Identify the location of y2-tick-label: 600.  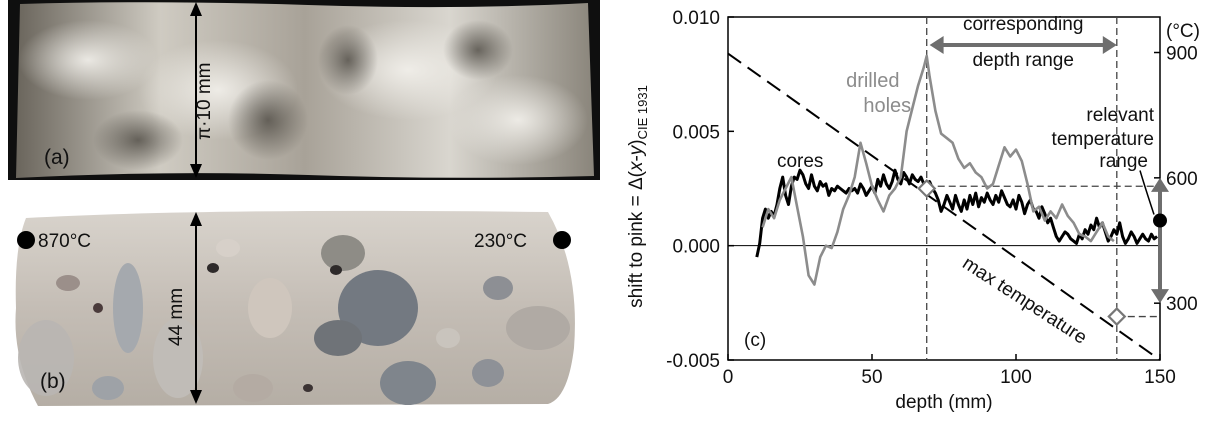
(1182, 179).